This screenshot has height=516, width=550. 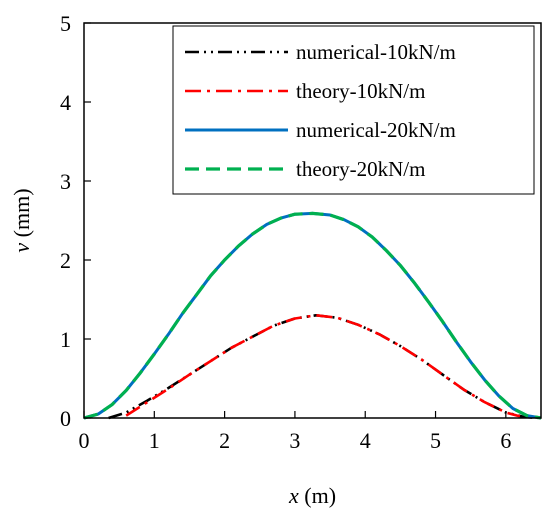 What do you see at coordinates (294, 440) in the screenshot?
I see `x-tick-label: 3` at bounding box center [294, 440].